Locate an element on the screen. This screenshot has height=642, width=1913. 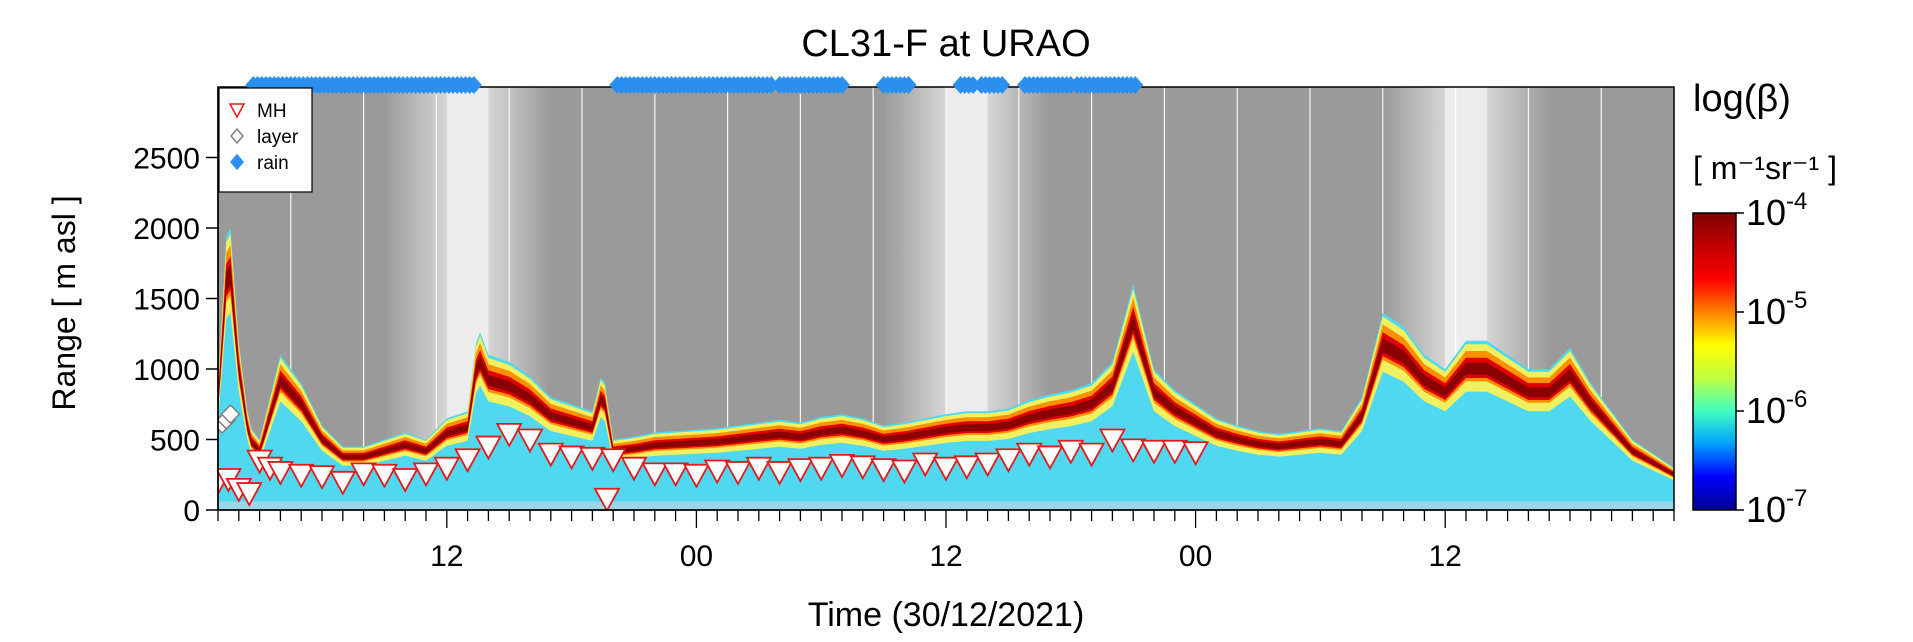
legend-label-layer: layer is located at coordinates (278, 137).